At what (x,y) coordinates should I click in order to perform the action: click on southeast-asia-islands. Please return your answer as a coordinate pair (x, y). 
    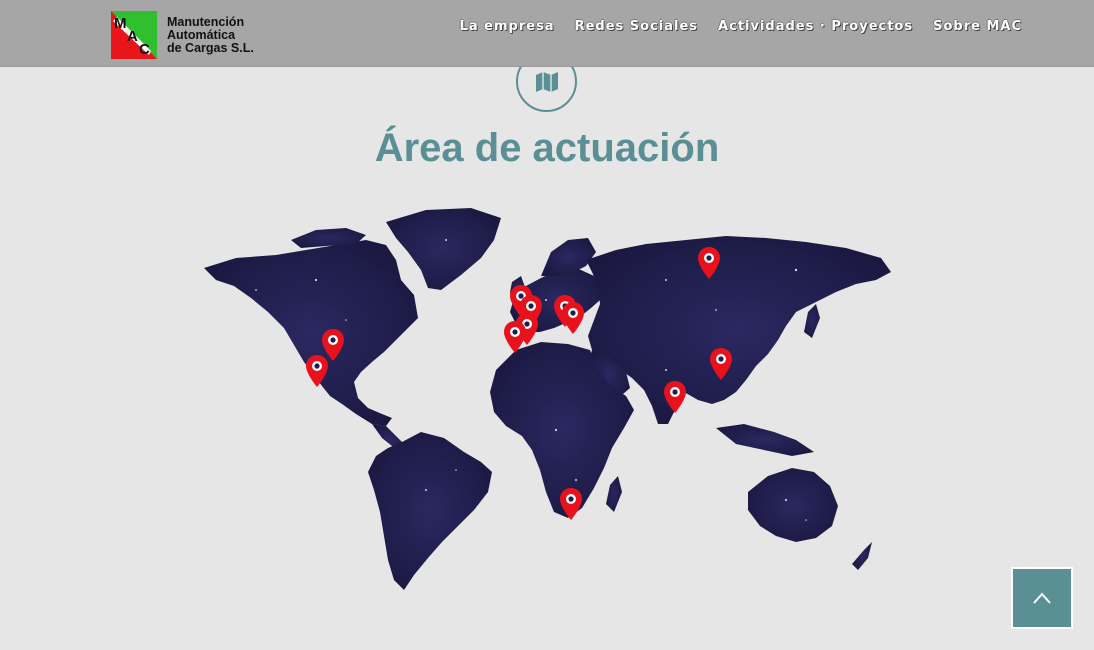
    Looking at the image, I should click on (765, 440).